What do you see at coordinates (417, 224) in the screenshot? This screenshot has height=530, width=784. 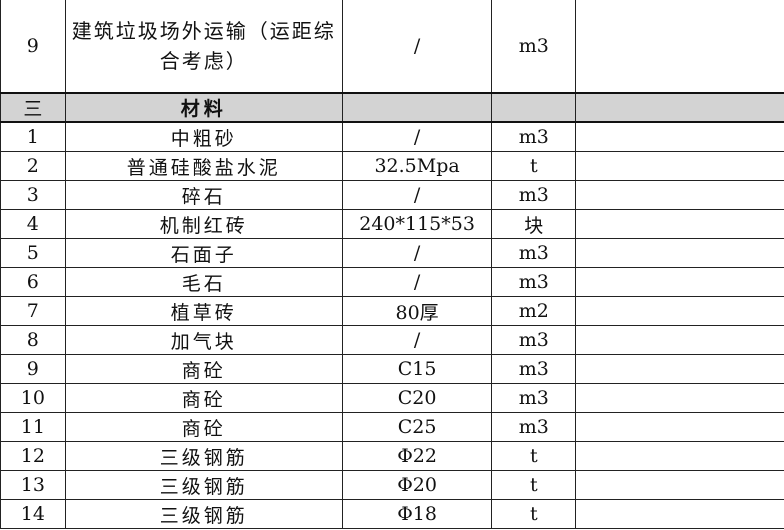 I see `cell-spec: 240*115*53` at bounding box center [417, 224].